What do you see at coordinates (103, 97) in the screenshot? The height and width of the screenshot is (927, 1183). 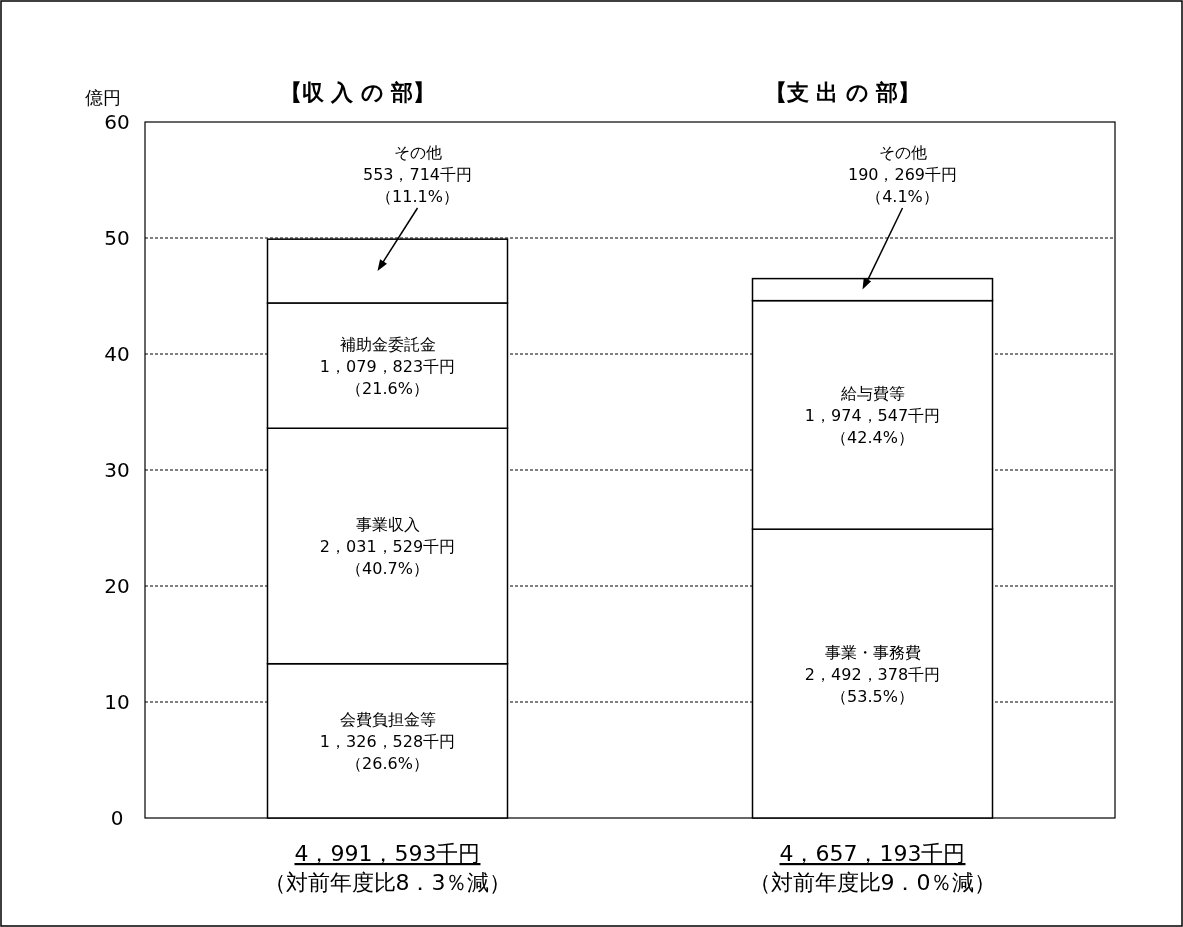 I see `y-axis-title: 億円` at bounding box center [103, 97].